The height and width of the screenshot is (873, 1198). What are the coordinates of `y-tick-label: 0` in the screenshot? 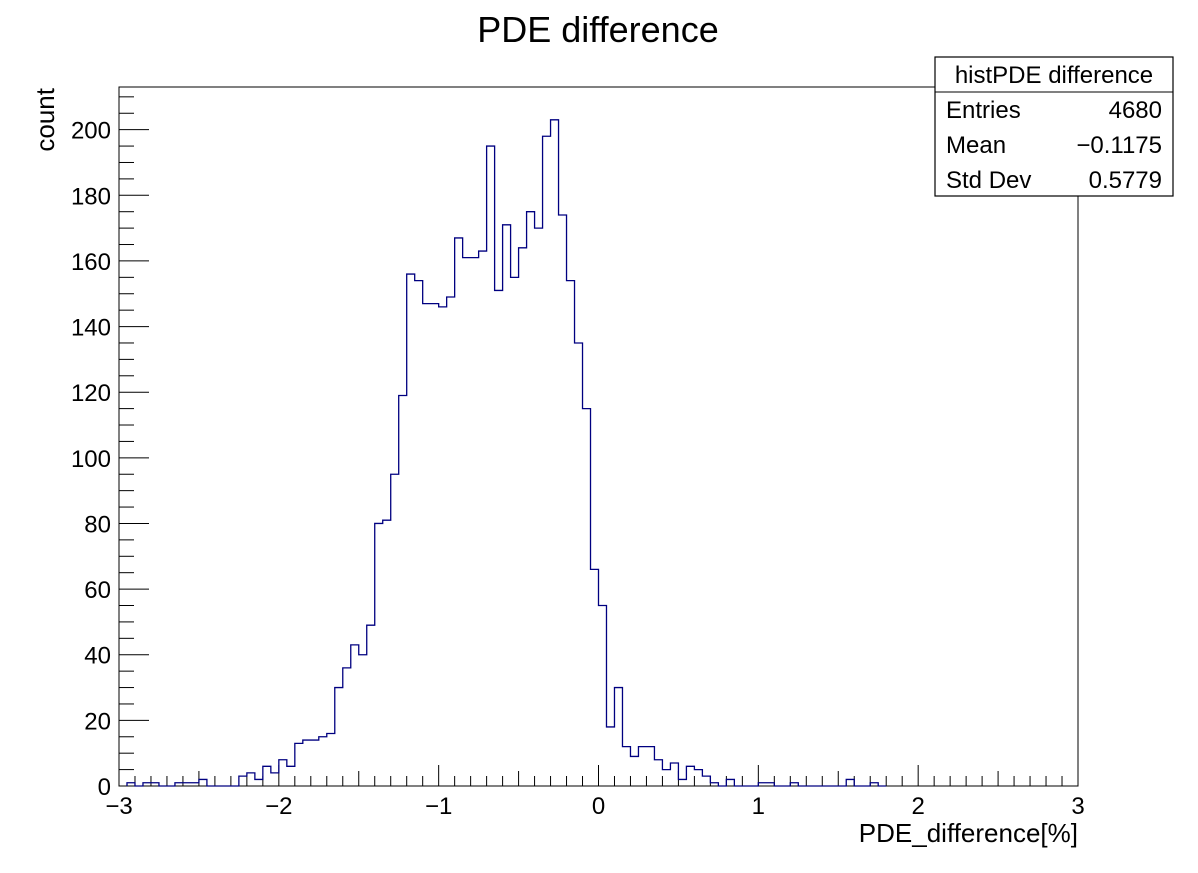 It's located at (104, 787).